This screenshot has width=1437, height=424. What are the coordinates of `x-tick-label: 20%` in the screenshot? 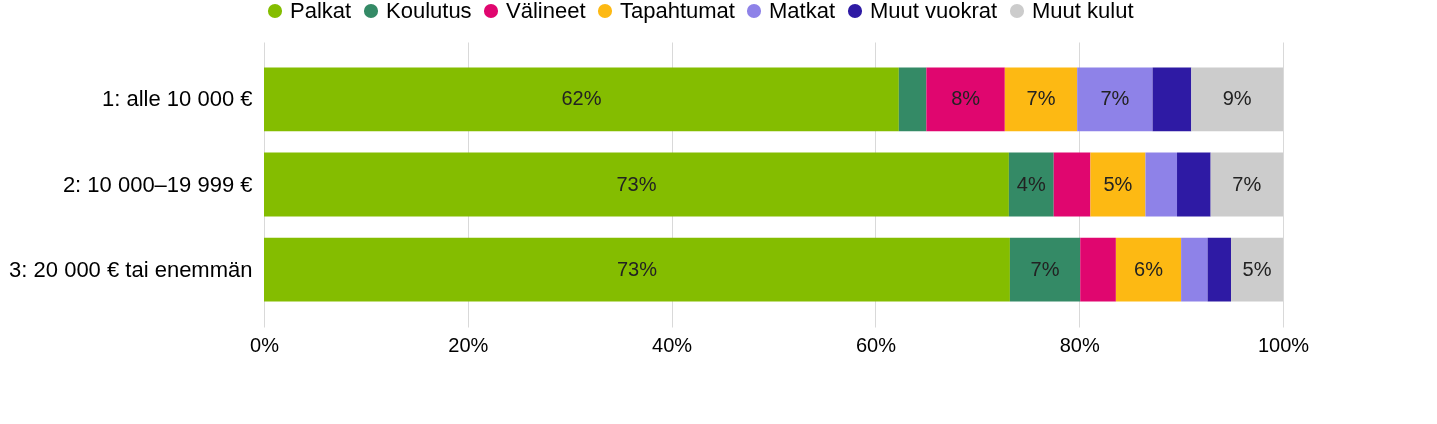 It's located at (468, 344).